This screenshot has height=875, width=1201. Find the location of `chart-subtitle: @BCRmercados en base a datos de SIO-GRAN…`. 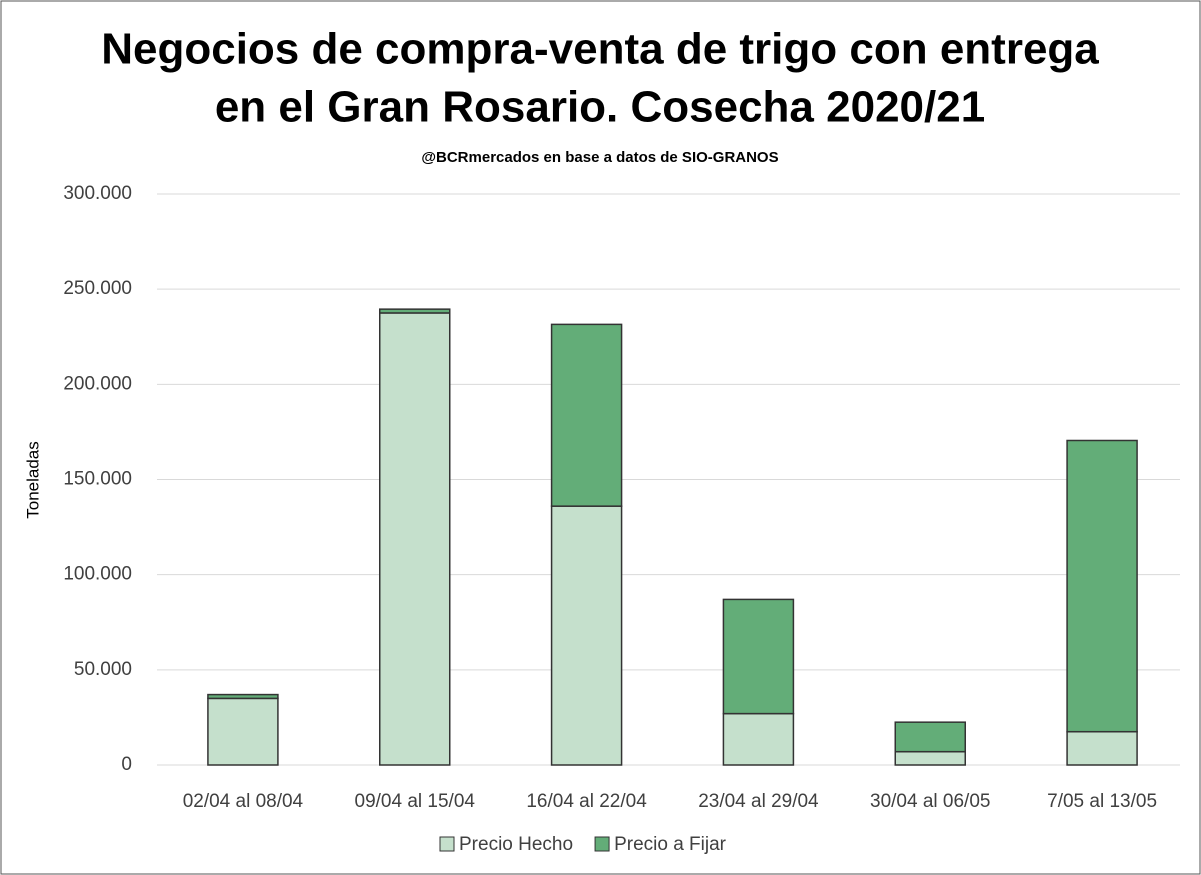

chart-subtitle: @BCRmercados en base a datos de SIO-GRAN… is located at coordinates (599, 157).